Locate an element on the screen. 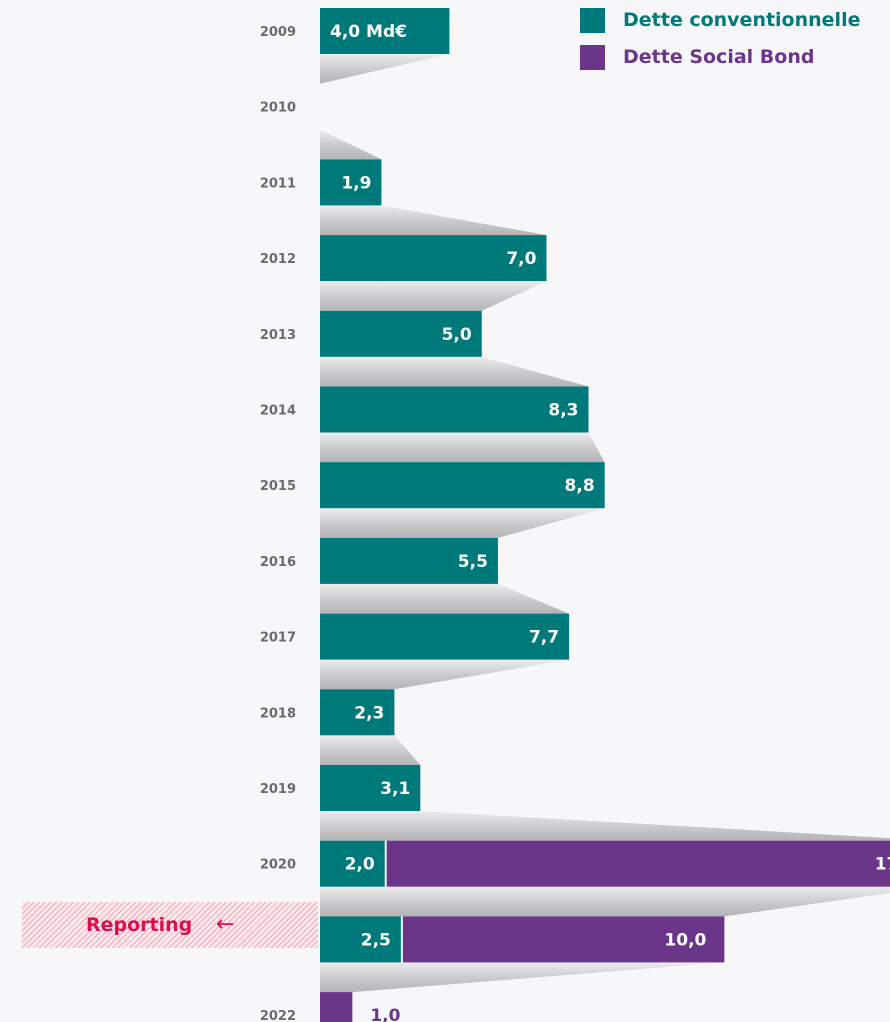 Image resolution: width=890 pixels, height=1022 pixels. data-label-2018: 2,3 is located at coordinates (369, 713).